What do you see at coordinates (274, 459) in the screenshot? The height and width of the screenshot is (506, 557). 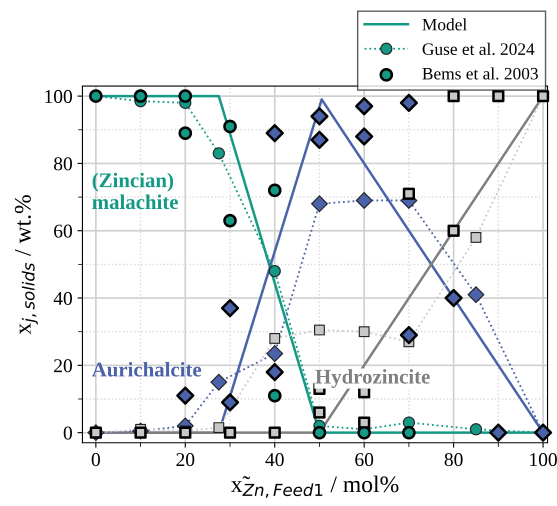 I see `x-tick-label: 40` at bounding box center [274, 459].